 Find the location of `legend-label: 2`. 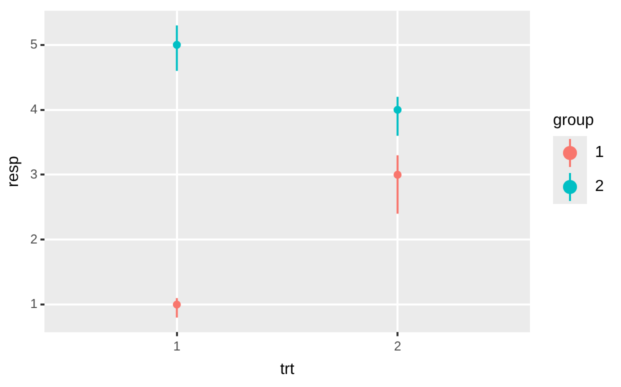

legend-label: 2 is located at coordinates (599, 187).